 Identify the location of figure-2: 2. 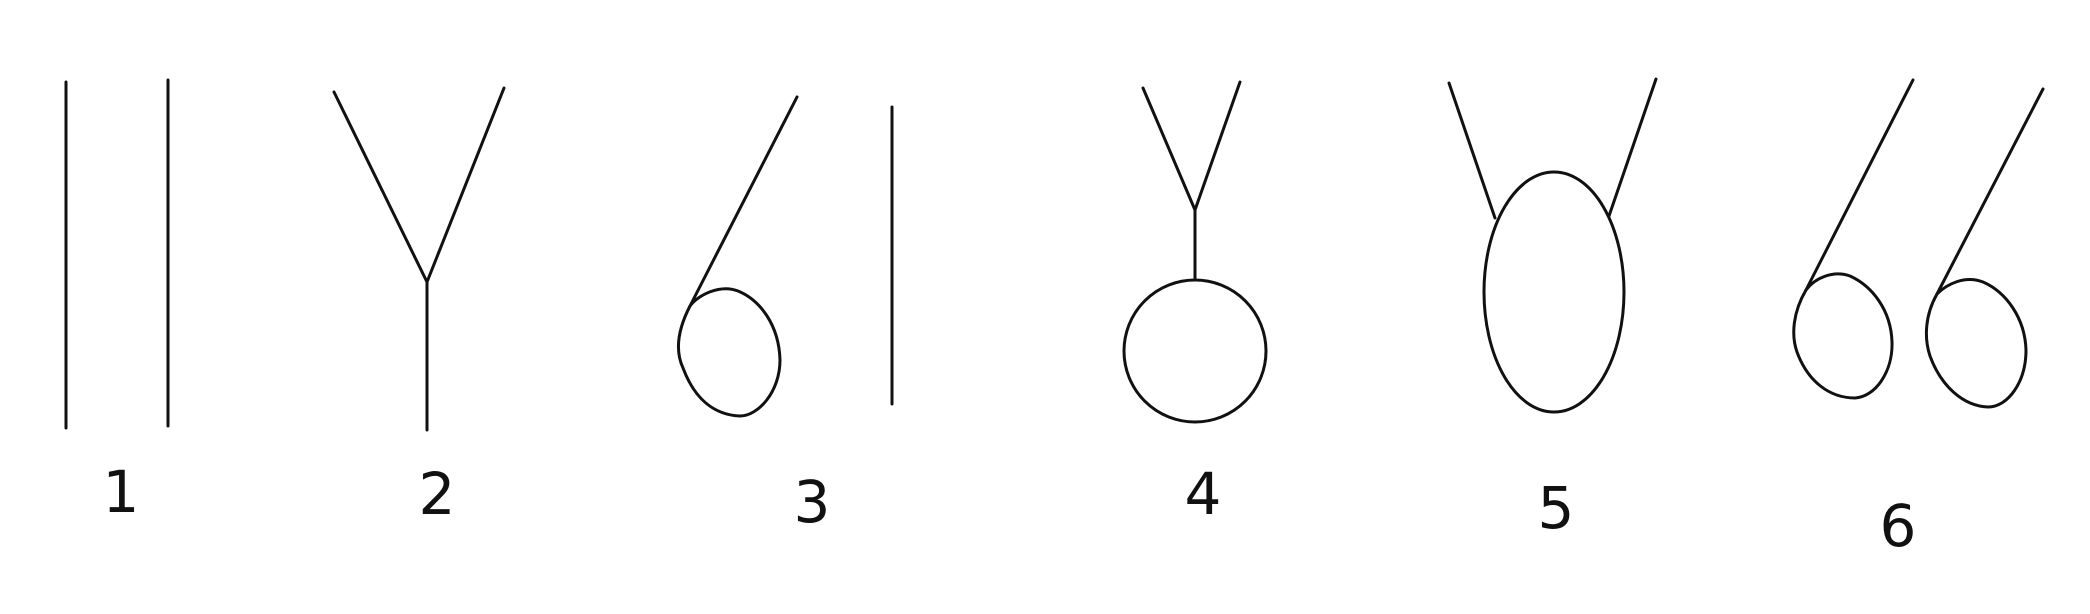
(419, 307).